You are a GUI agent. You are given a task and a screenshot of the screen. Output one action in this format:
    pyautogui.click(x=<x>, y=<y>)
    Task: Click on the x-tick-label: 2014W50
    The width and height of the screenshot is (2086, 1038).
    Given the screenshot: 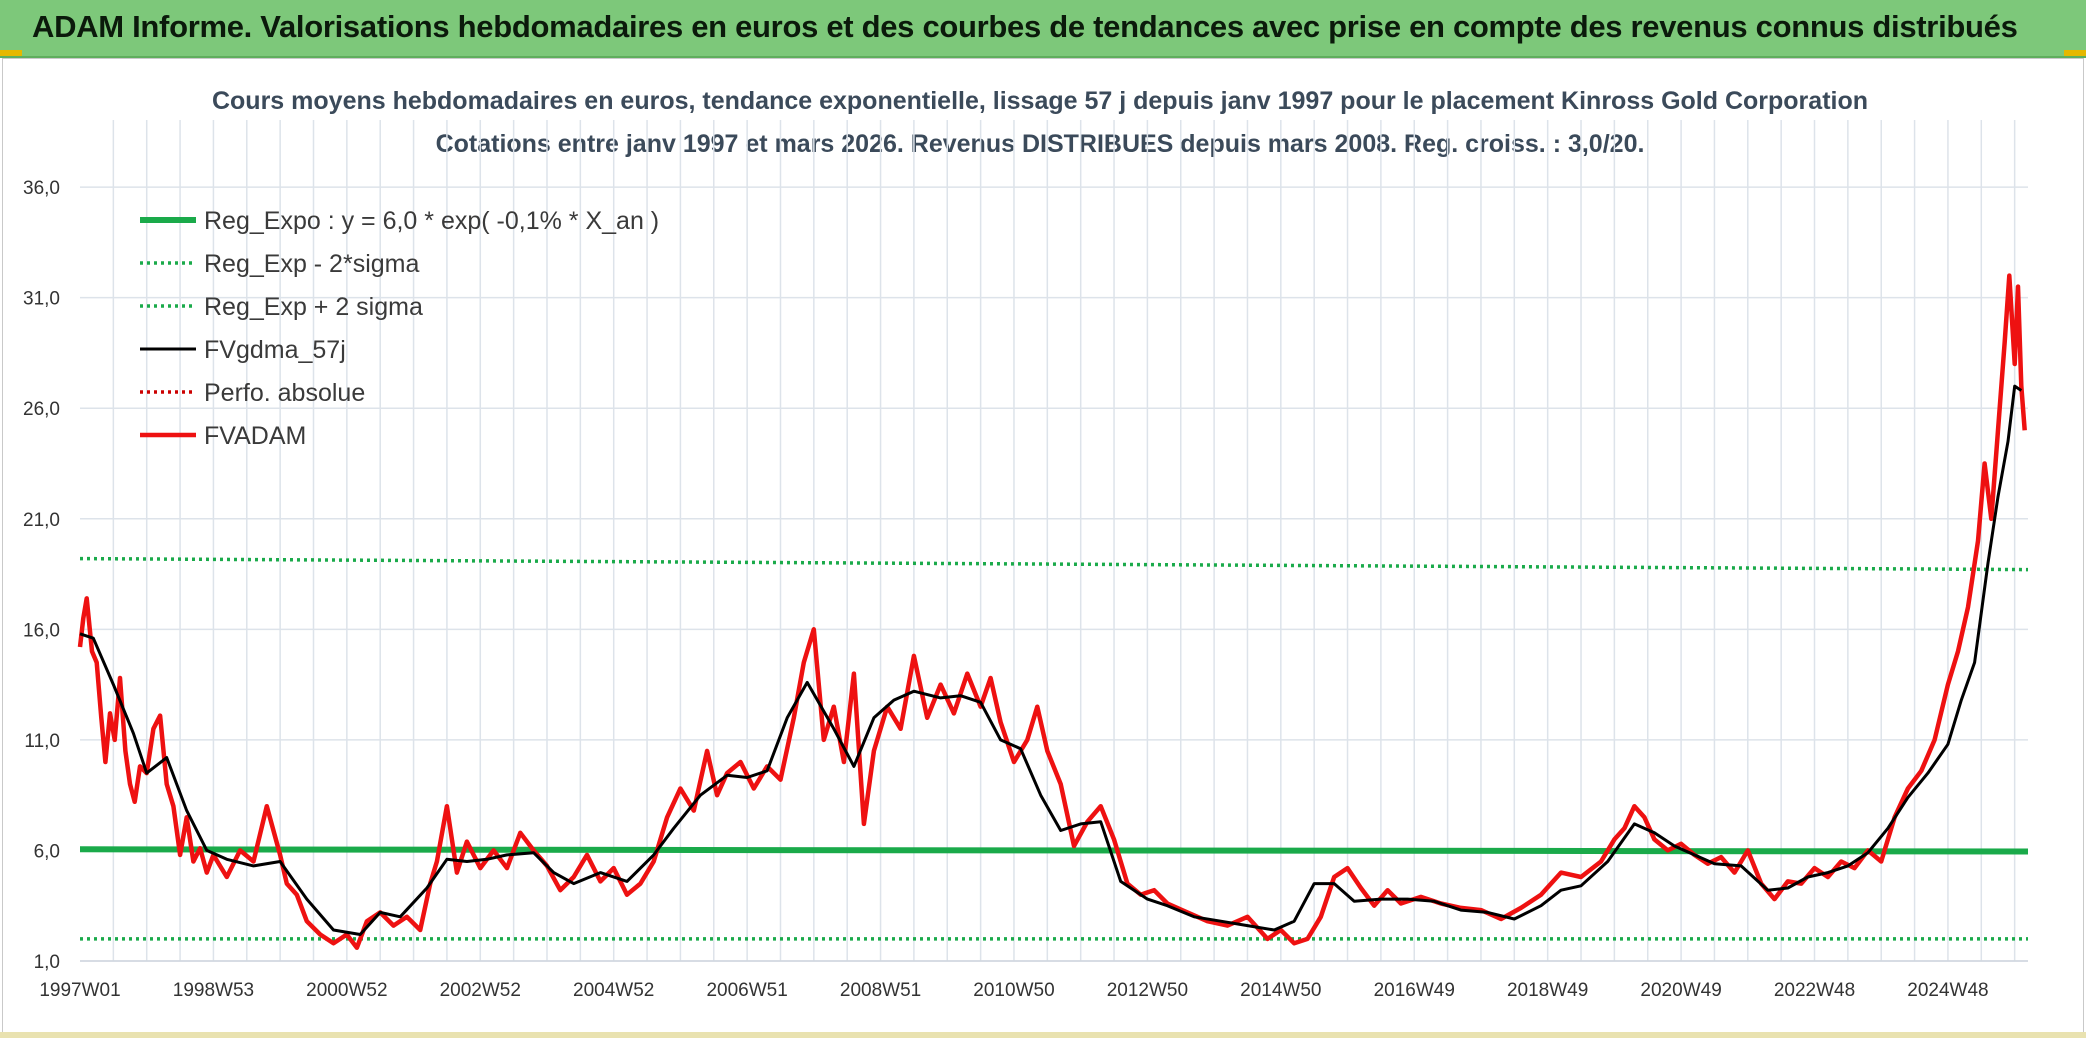 What is the action you would take?
    pyautogui.click(x=1280, y=990)
    